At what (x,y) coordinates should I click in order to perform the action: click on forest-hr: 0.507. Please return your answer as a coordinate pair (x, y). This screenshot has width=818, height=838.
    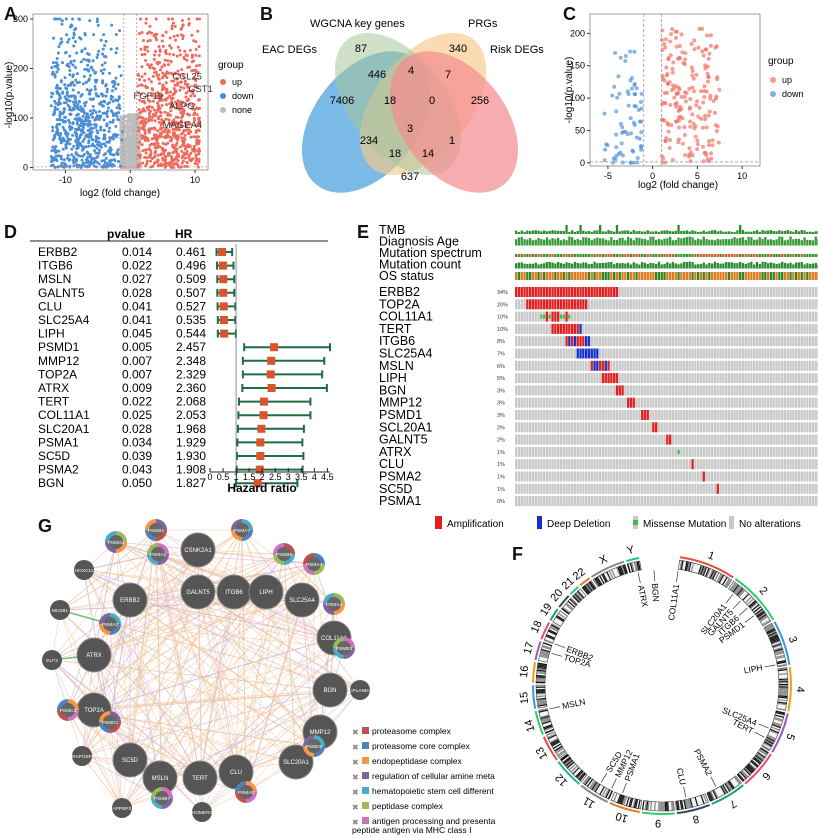
    Looking at the image, I should click on (191, 293).